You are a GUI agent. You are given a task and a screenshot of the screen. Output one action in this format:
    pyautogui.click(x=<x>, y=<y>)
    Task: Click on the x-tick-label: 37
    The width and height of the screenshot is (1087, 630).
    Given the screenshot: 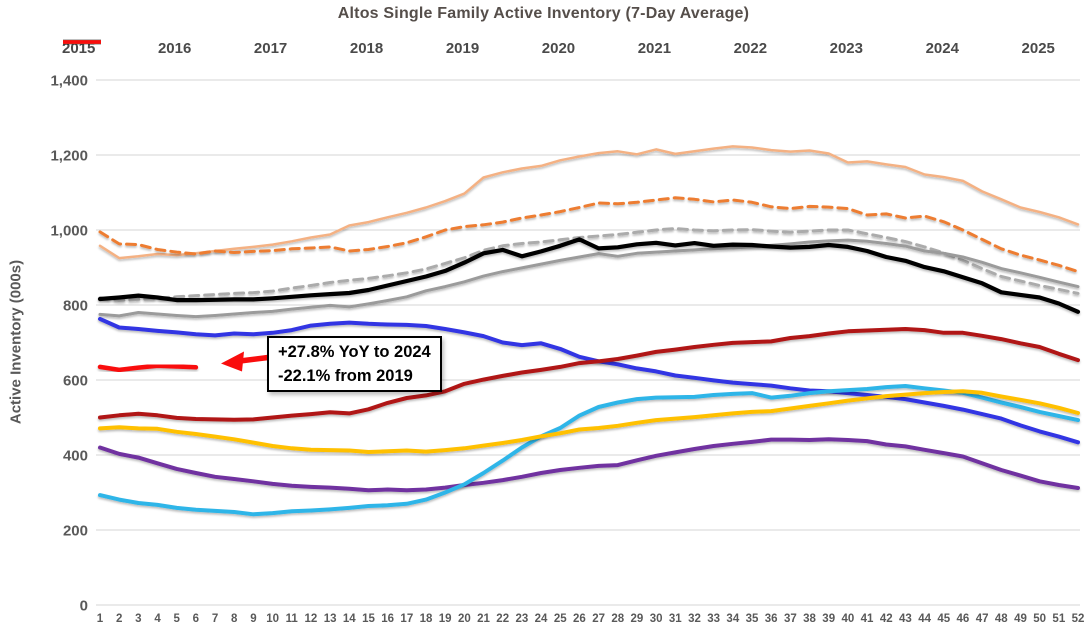 What is the action you would take?
    pyautogui.click(x=790, y=619)
    